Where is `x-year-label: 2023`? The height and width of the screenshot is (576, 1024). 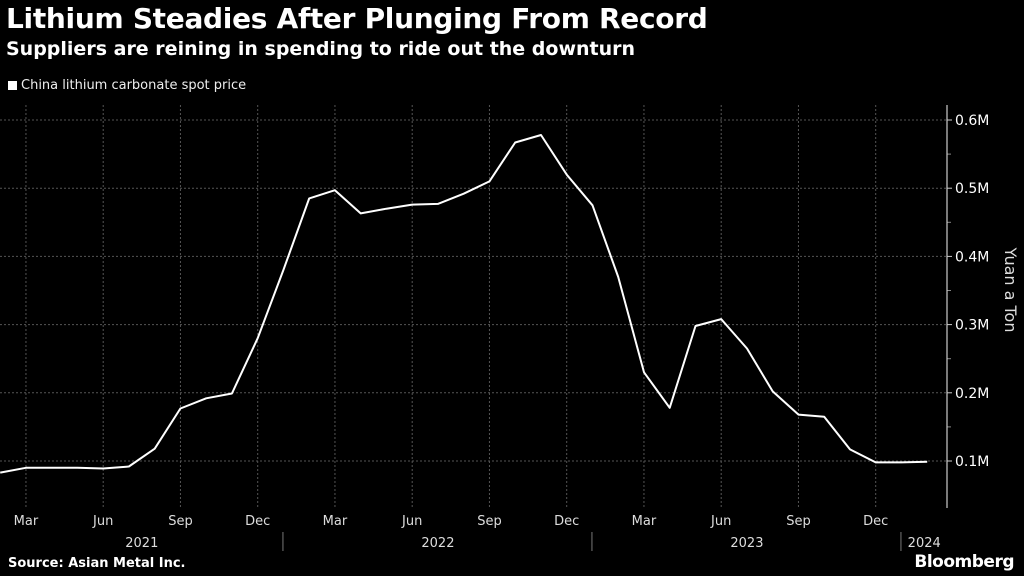
x-year-label: 2023 is located at coordinates (746, 543).